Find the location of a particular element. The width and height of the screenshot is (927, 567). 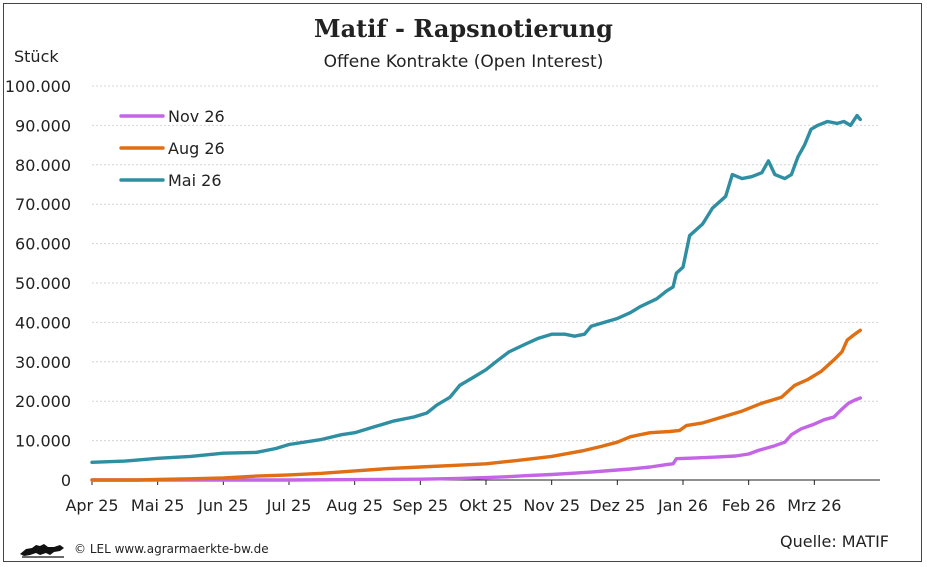

chart-title: Matif - Rapsnotierung is located at coordinates (463, 28).